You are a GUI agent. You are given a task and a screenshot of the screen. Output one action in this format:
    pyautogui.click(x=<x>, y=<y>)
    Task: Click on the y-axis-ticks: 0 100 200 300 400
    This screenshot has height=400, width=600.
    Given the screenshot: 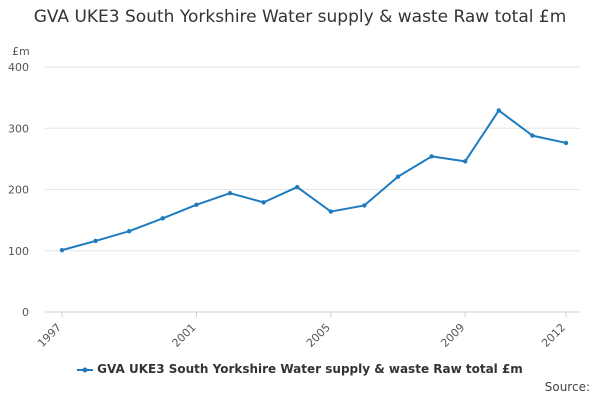 What is the action you would take?
    pyautogui.click(x=18, y=190)
    